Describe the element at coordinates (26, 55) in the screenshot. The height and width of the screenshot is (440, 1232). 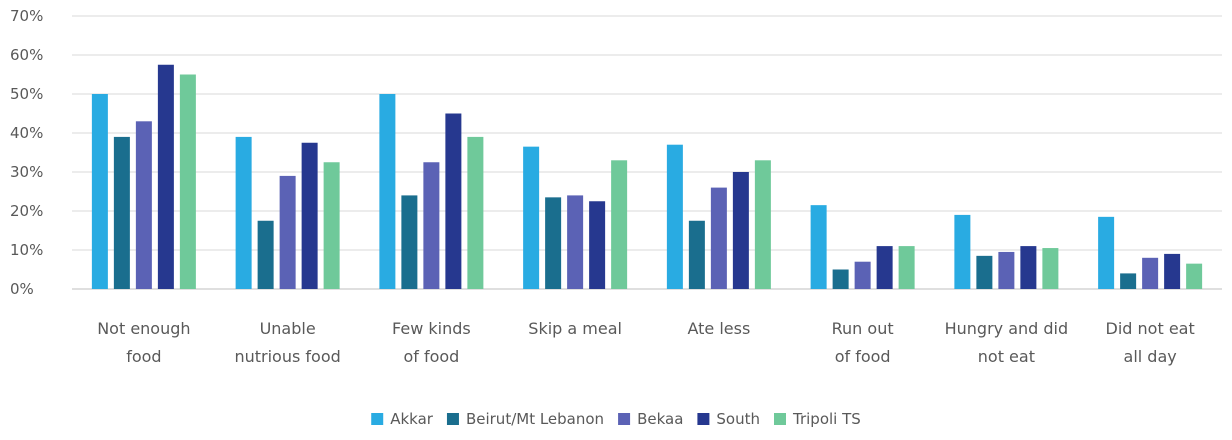
I see `y-tick-label: 60%` at that location.